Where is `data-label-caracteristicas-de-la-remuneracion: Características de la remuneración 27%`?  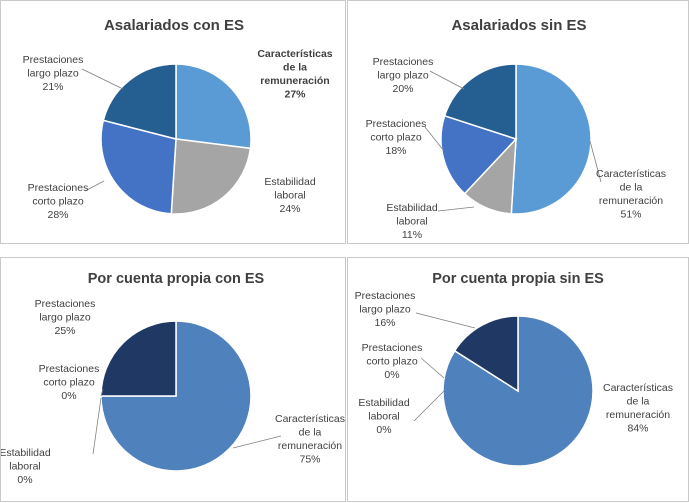
data-label-caracteristicas-de-la-remuneracion: Características de la remuneración 27% is located at coordinates (294, 74).